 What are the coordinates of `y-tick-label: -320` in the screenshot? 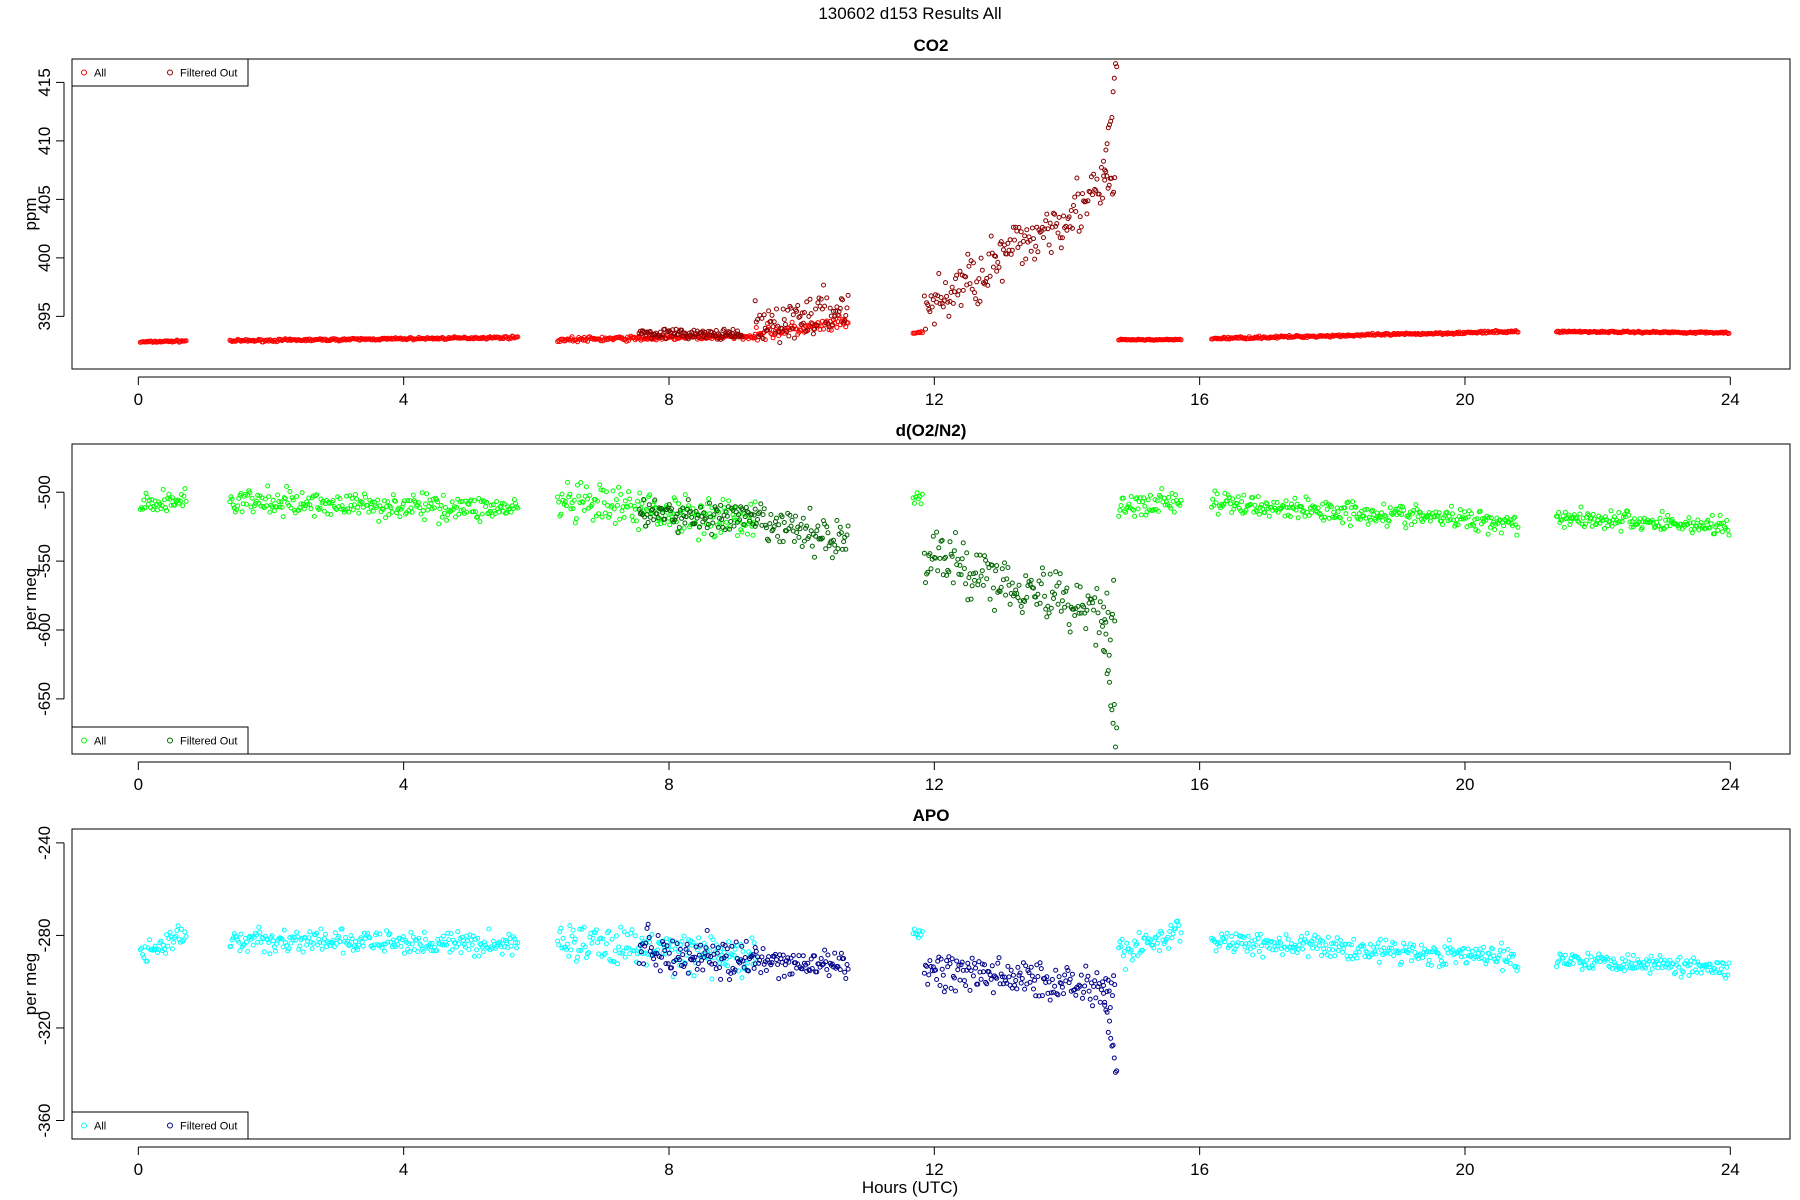 It's located at (44, 1028).